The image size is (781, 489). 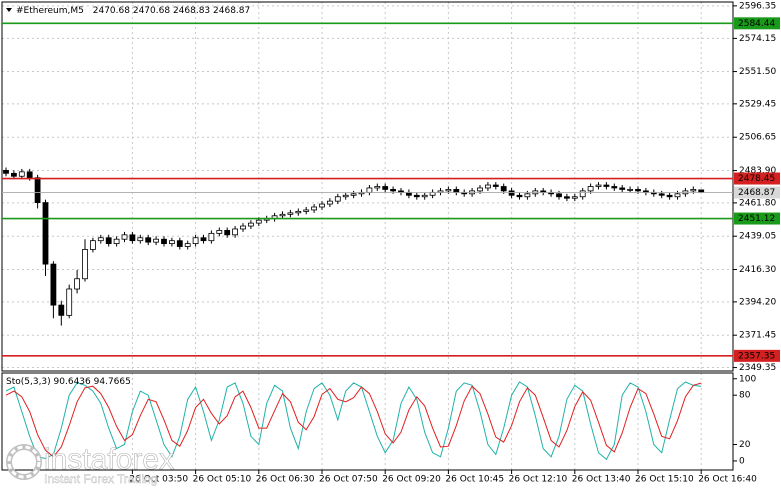 What do you see at coordinates (24, 462) in the screenshot?
I see `watermark-logo-inner` at bounding box center [24, 462].